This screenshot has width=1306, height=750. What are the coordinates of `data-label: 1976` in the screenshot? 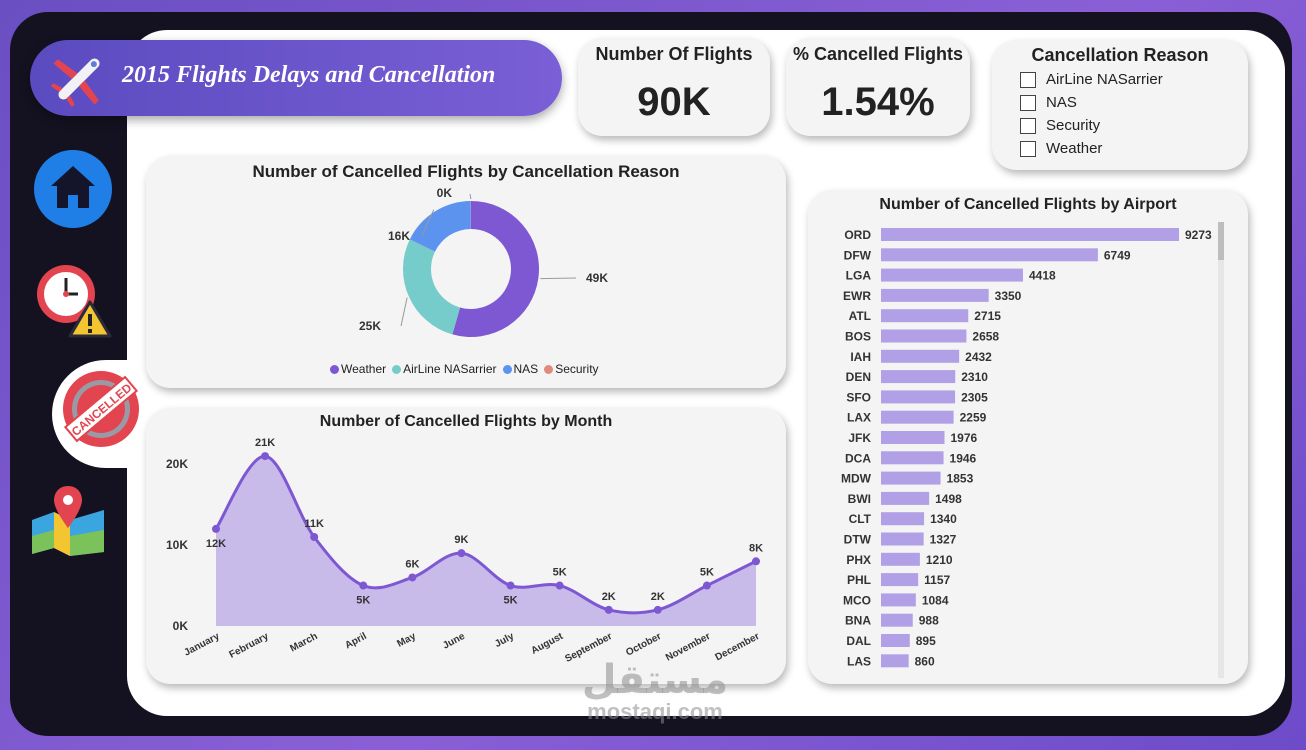 It's located at (964, 438).